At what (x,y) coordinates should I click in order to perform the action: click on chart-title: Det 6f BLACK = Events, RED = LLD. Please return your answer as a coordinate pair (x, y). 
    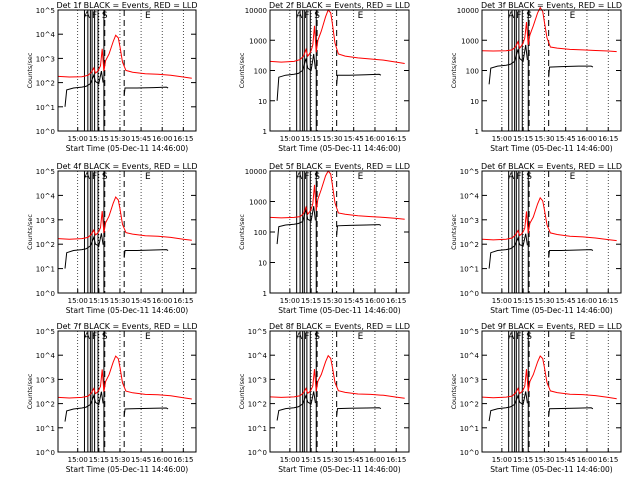
    Looking at the image, I should click on (551, 166).